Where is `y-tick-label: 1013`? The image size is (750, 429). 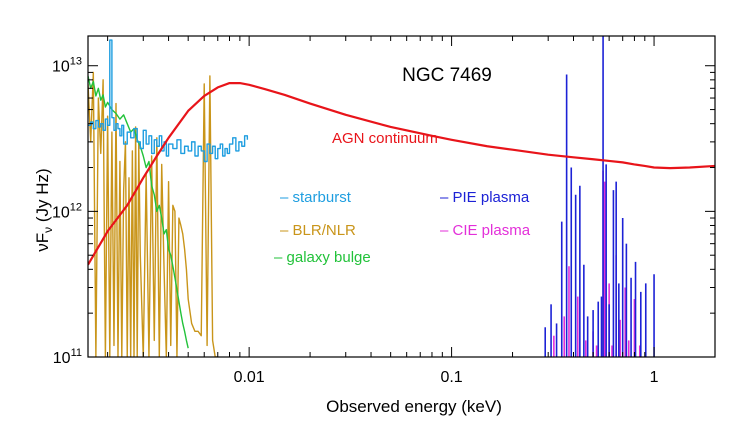 y-tick-label: 1013 is located at coordinates (67, 66).